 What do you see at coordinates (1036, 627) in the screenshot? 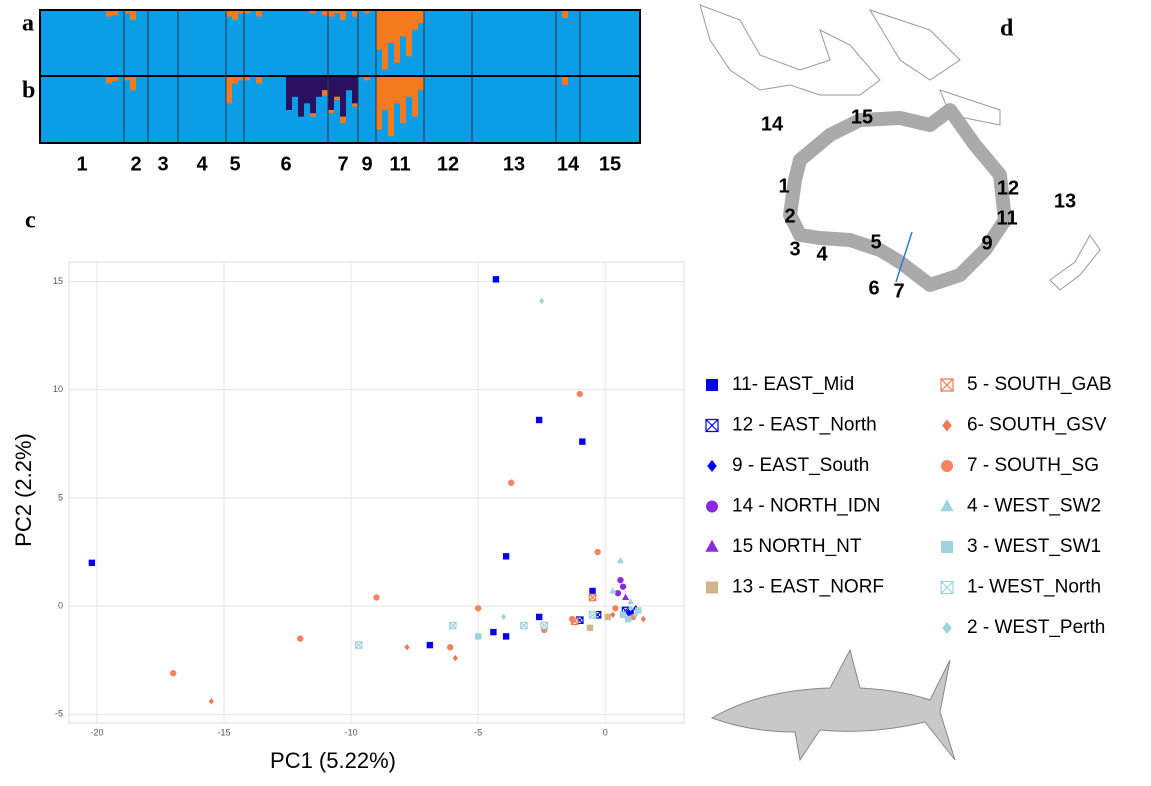
I see `legend-label: 2 - WEST_Perth` at bounding box center [1036, 627].